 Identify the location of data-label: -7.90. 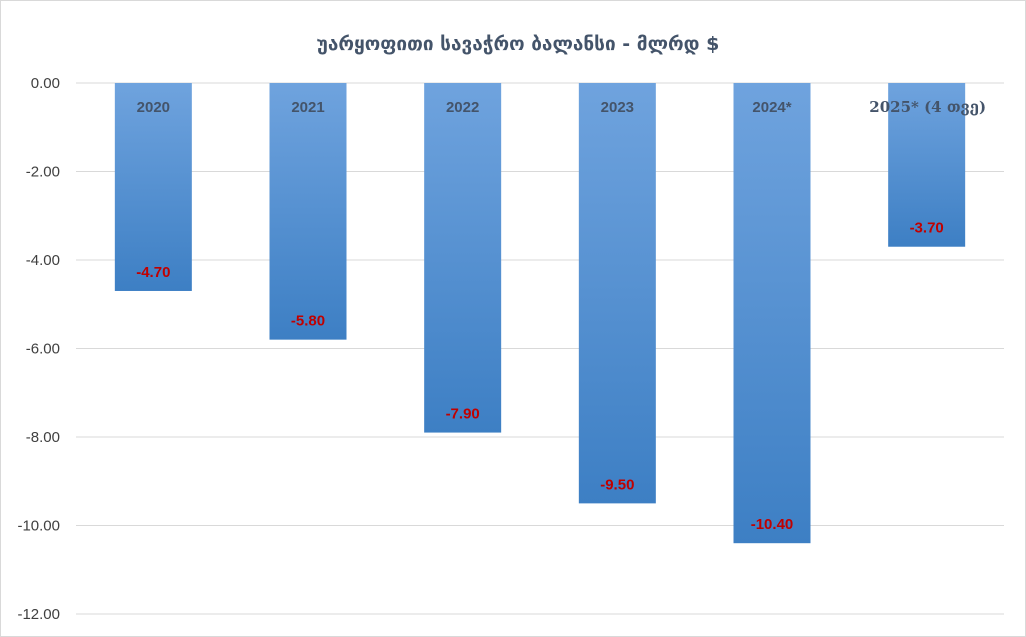
(463, 414).